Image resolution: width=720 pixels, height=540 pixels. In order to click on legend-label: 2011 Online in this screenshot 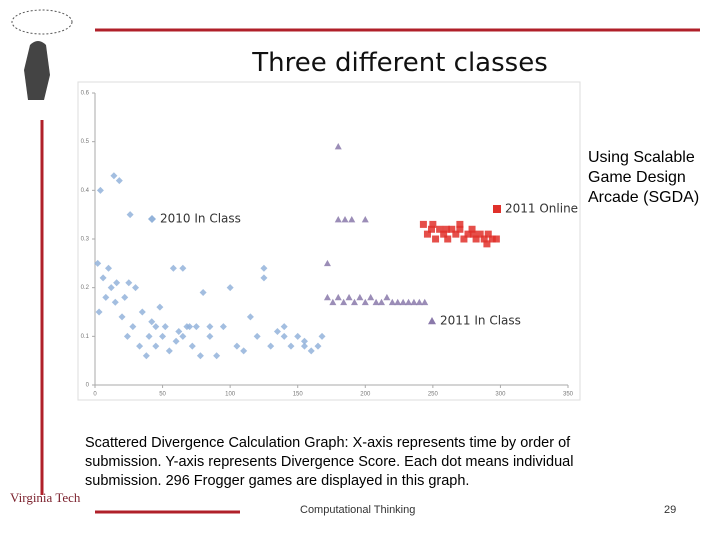, I will do `click(541, 209)`.